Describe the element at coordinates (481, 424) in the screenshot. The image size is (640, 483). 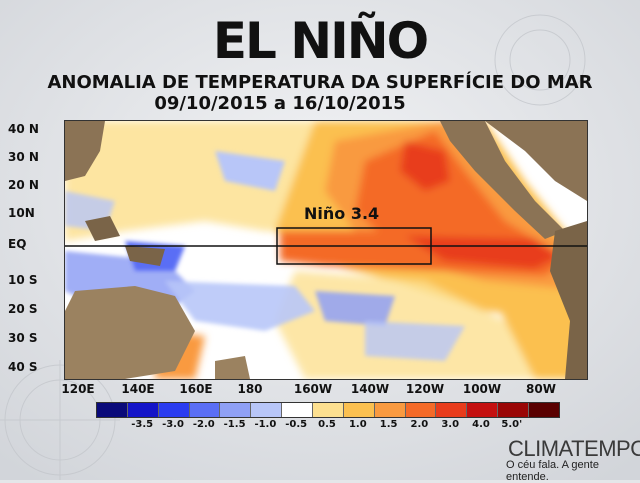
I see `legend-value-label: 4.0` at that location.